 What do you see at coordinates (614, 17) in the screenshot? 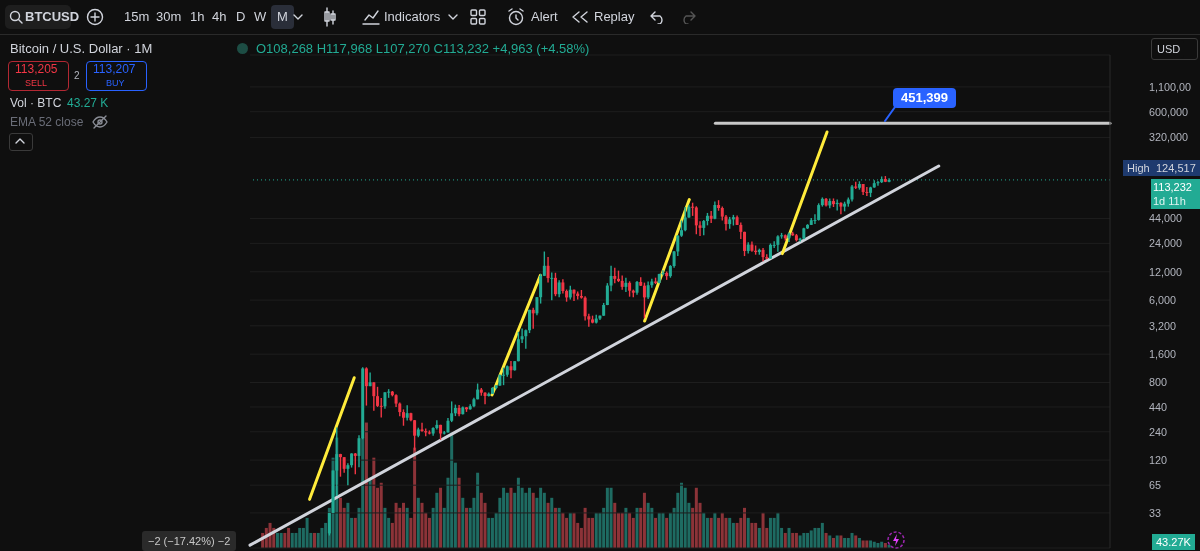
I see `text: Replay` at bounding box center [614, 17].